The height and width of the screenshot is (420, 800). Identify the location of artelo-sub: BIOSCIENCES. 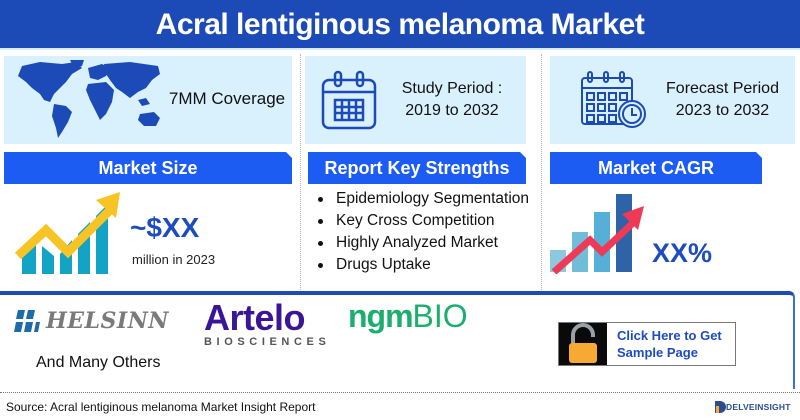
(267, 342).